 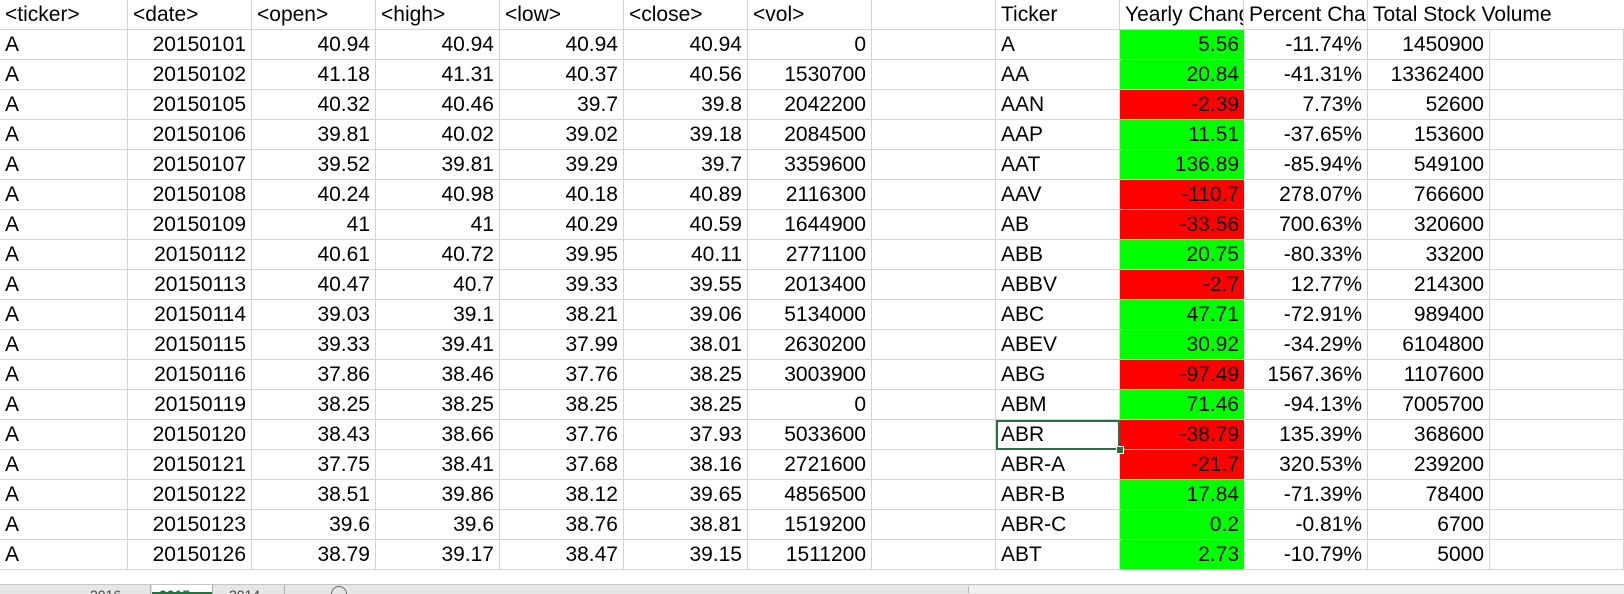 What do you see at coordinates (562, 255) in the screenshot?
I see `cell-low: 39.95` at bounding box center [562, 255].